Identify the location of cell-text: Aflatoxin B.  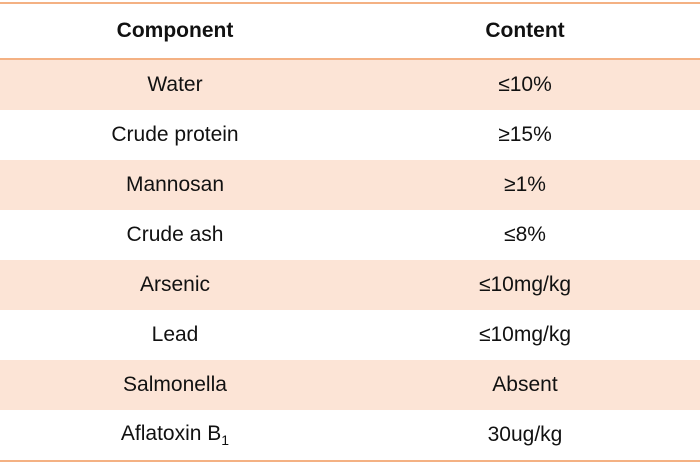
(171, 433).